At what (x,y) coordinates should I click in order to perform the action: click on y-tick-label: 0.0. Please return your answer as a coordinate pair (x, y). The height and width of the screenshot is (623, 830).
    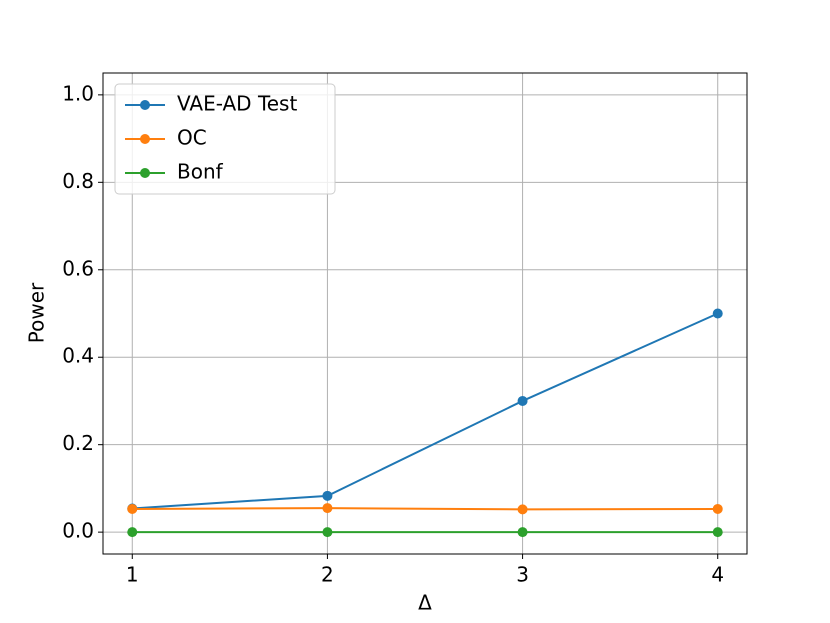
    Looking at the image, I should click on (78, 531).